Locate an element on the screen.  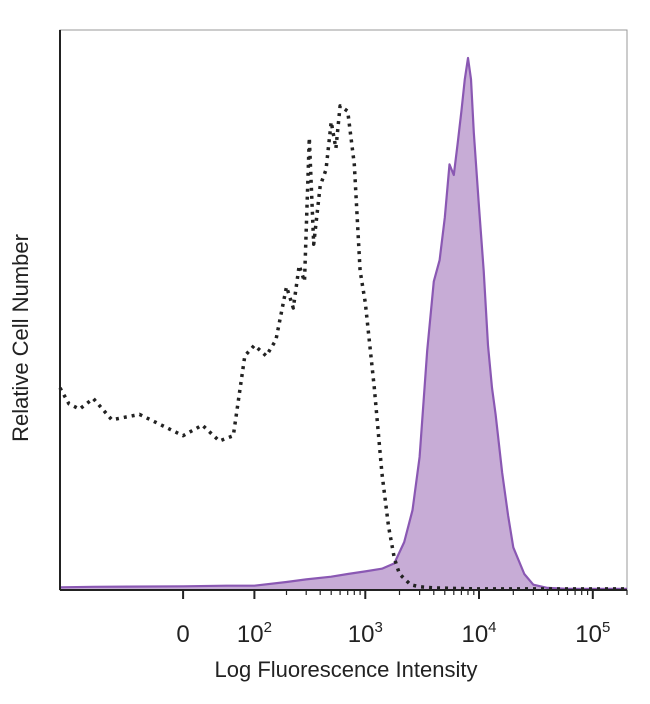
y-axis-title: Relative Cell Number is located at coordinates (20, 338).